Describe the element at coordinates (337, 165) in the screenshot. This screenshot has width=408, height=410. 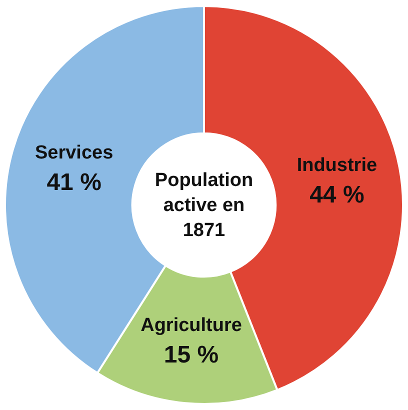
I see `slice-label: Industrie` at that location.